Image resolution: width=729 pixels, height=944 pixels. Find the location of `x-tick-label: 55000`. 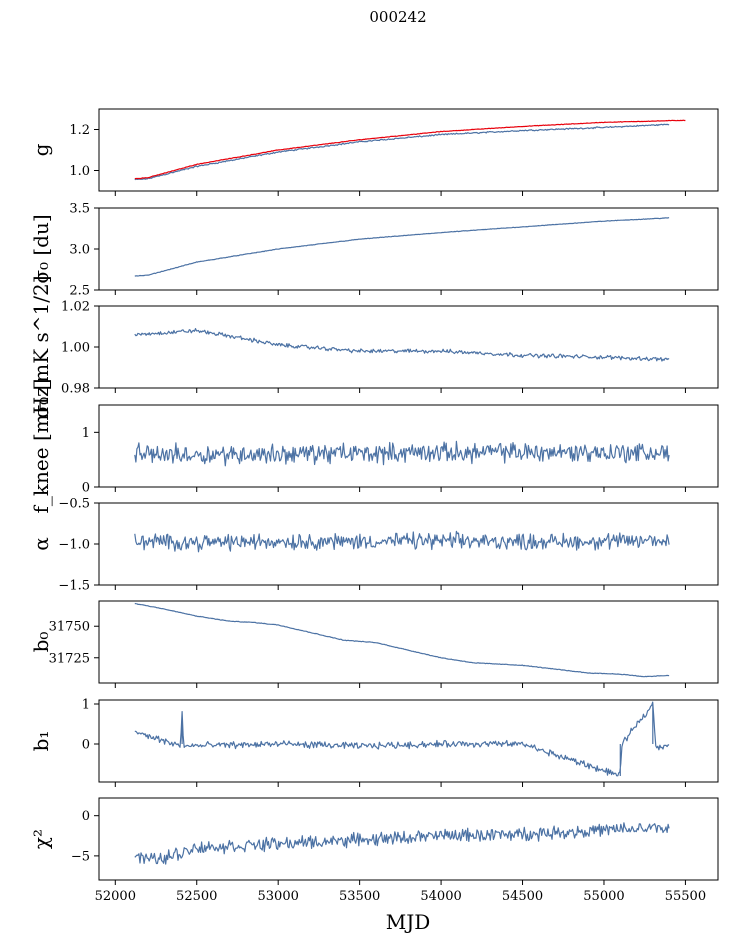

x-tick-label: 55000 is located at coordinates (603, 896).